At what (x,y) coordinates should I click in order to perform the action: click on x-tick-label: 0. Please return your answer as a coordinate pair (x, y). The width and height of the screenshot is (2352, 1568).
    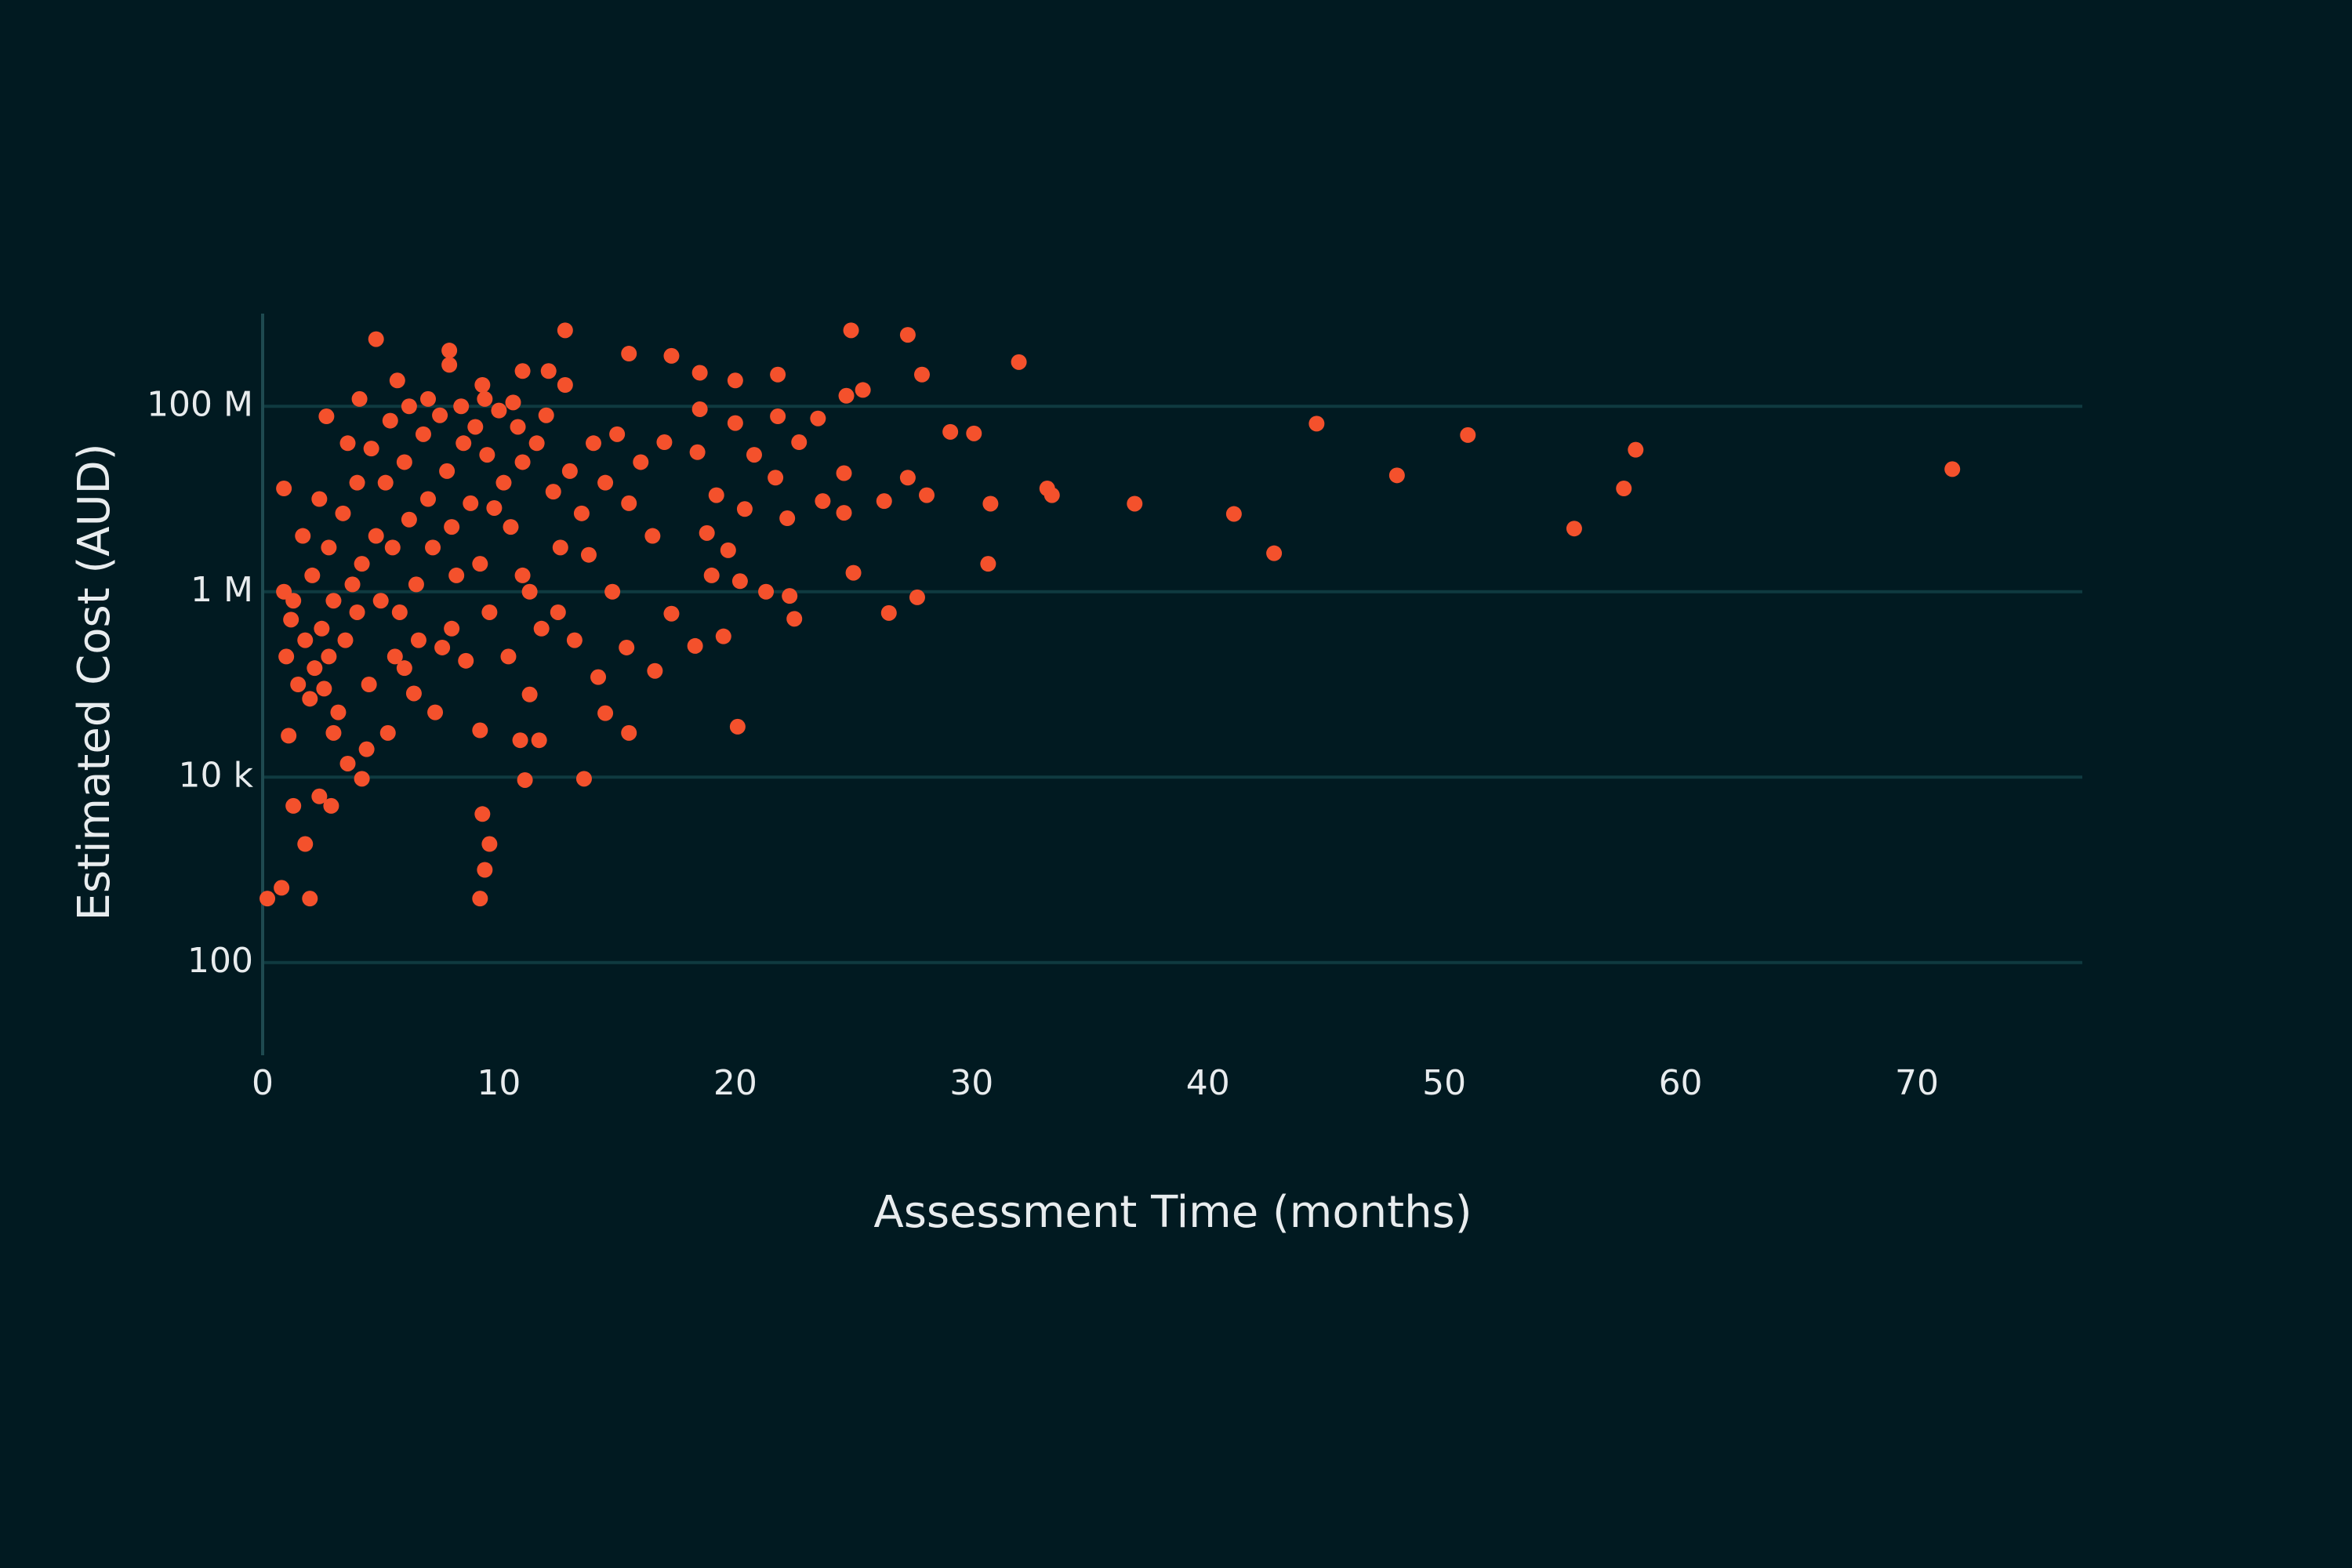
    Looking at the image, I should click on (263, 1083).